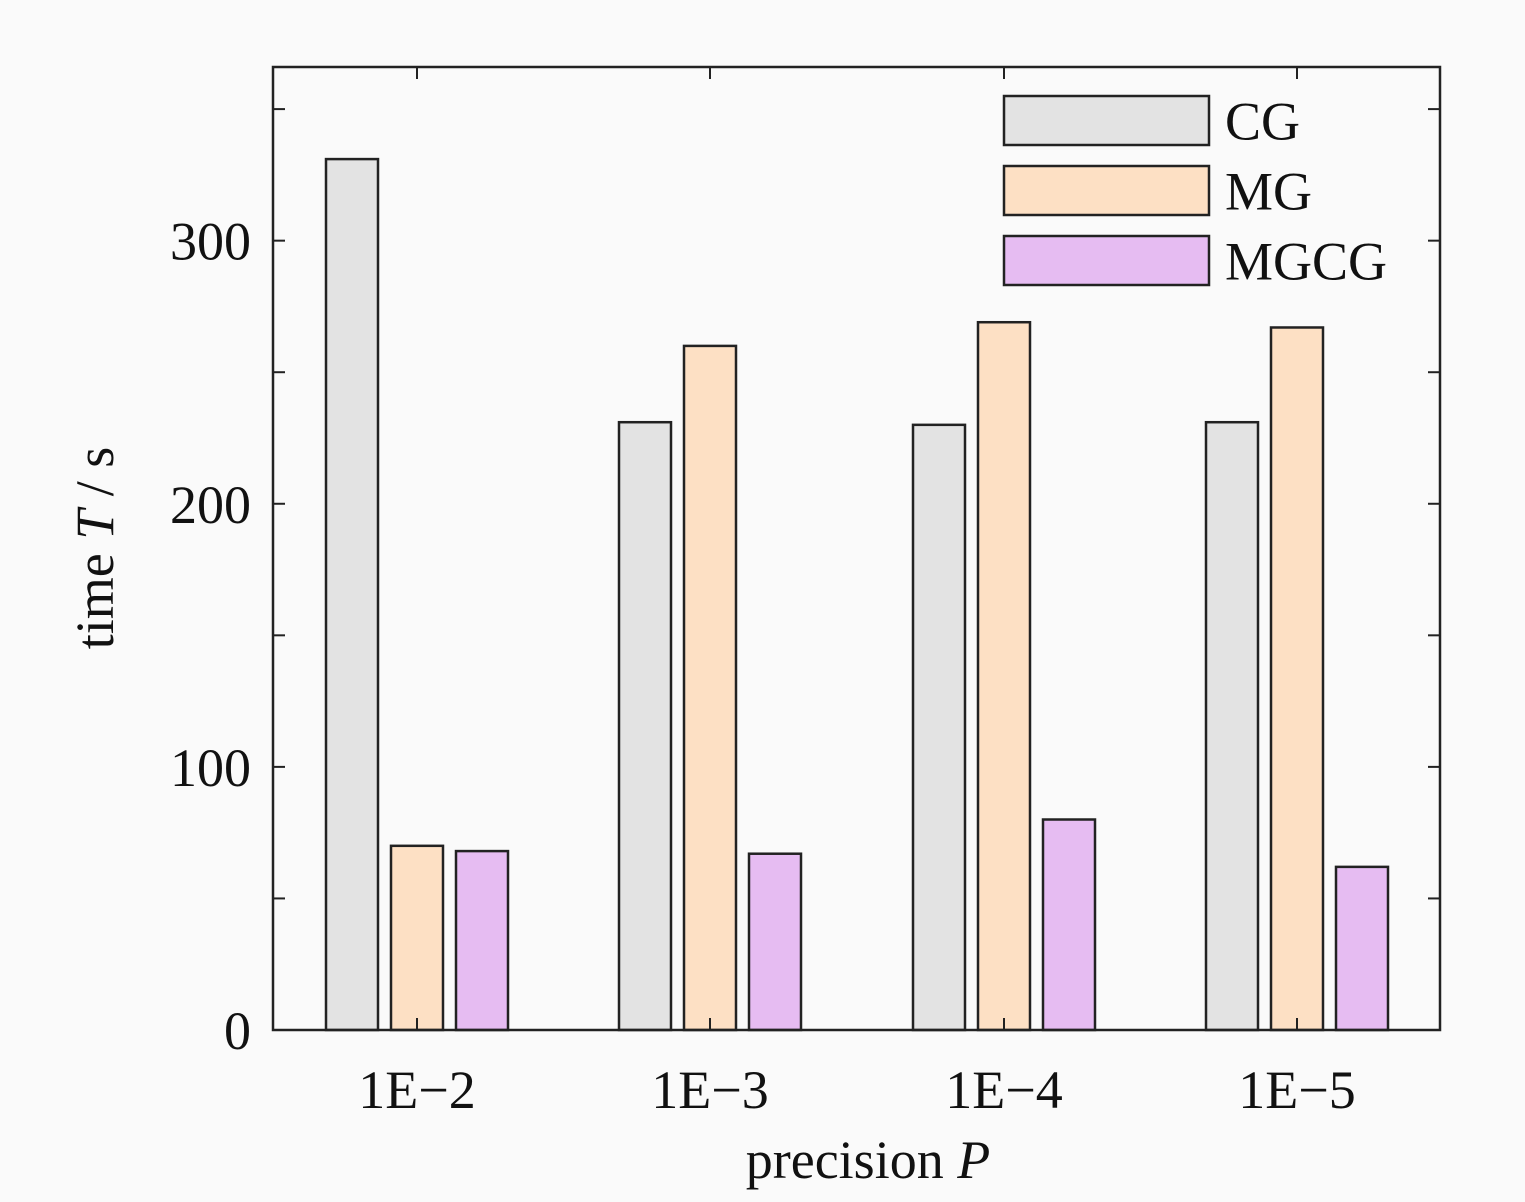 The width and height of the screenshot is (1525, 1202). What do you see at coordinates (973, 1160) in the screenshot?
I see `x-axis-label-symbol: P` at bounding box center [973, 1160].